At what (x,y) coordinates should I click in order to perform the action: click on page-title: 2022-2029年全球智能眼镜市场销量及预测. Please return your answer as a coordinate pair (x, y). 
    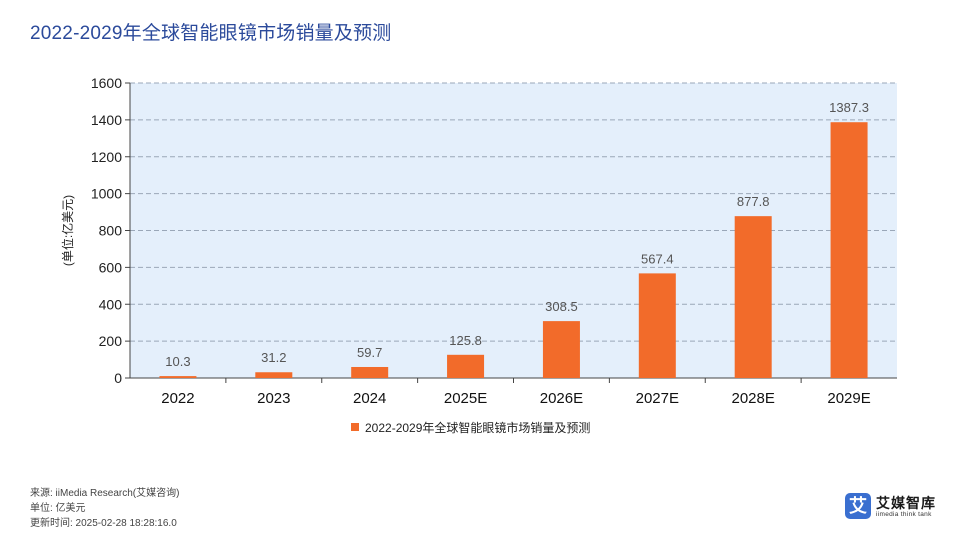
    Looking at the image, I should click on (211, 33).